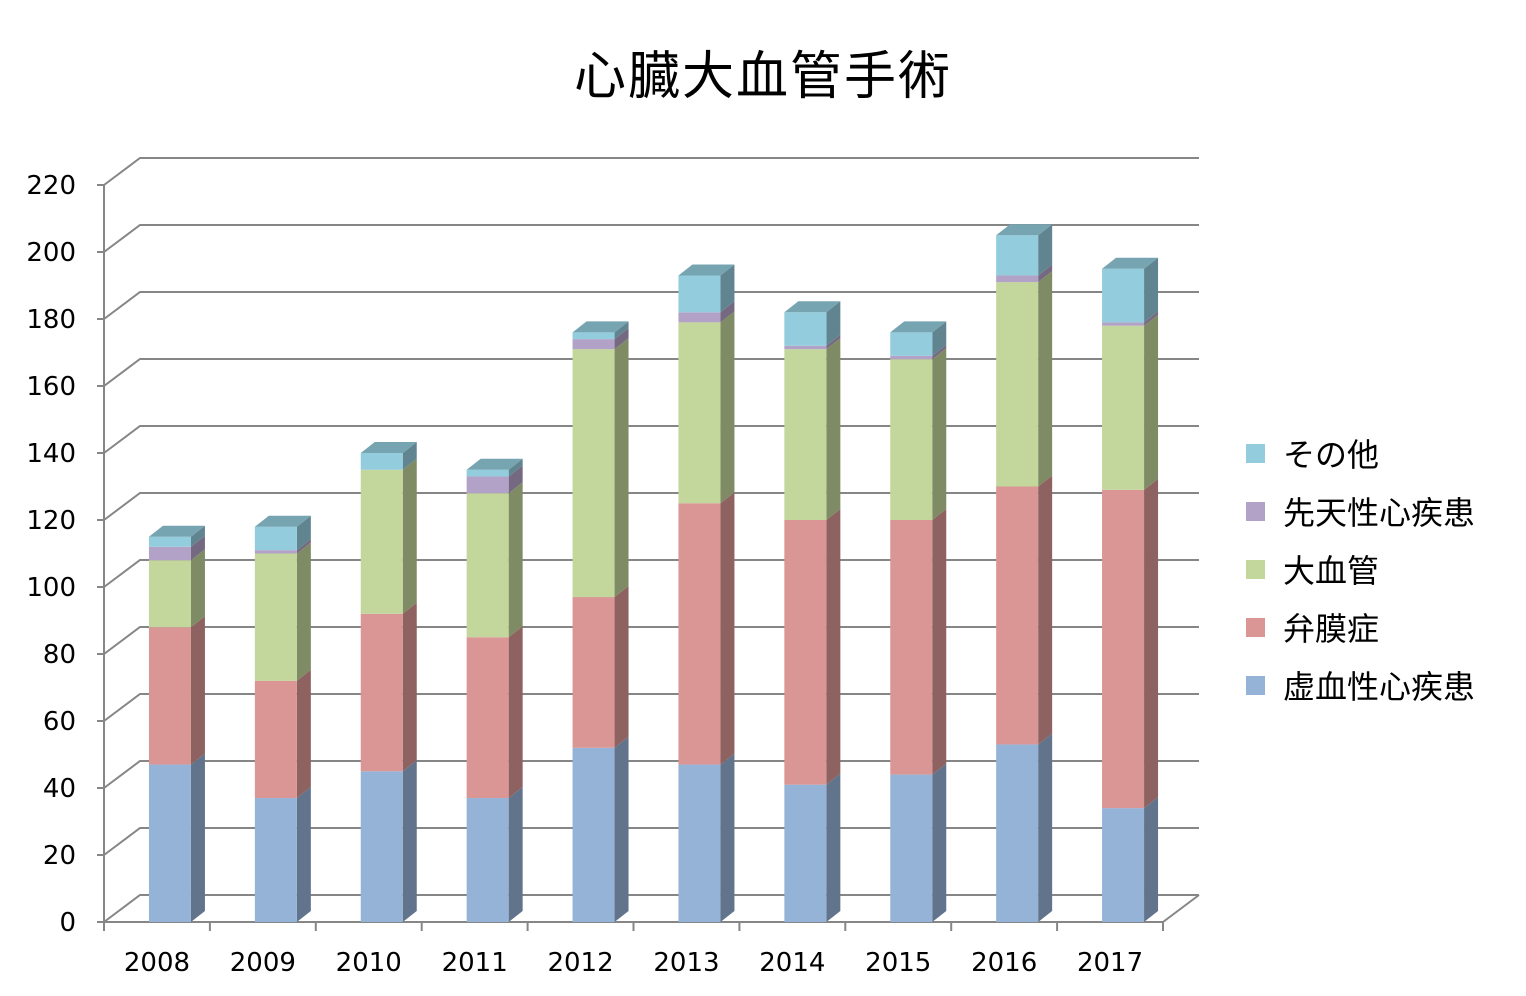  I want to click on legend-item: その他, so click(1381, 453).